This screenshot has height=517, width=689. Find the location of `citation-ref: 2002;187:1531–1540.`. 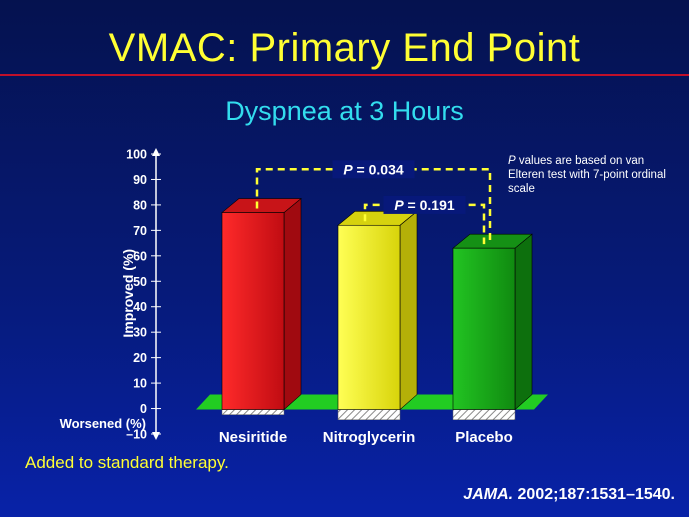

citation-ref: 2002;187:1531–1540. is located at coordinates (594, 494).